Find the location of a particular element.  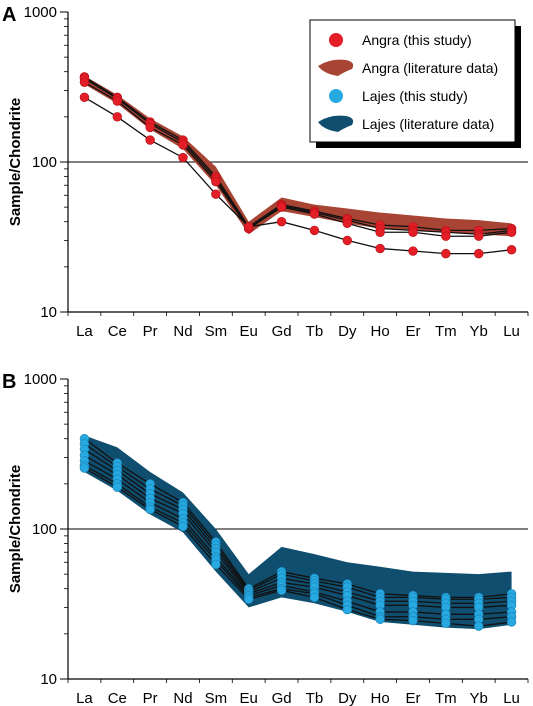

legend-label: Lajes (literature data) is located at coordinates (428, 124).